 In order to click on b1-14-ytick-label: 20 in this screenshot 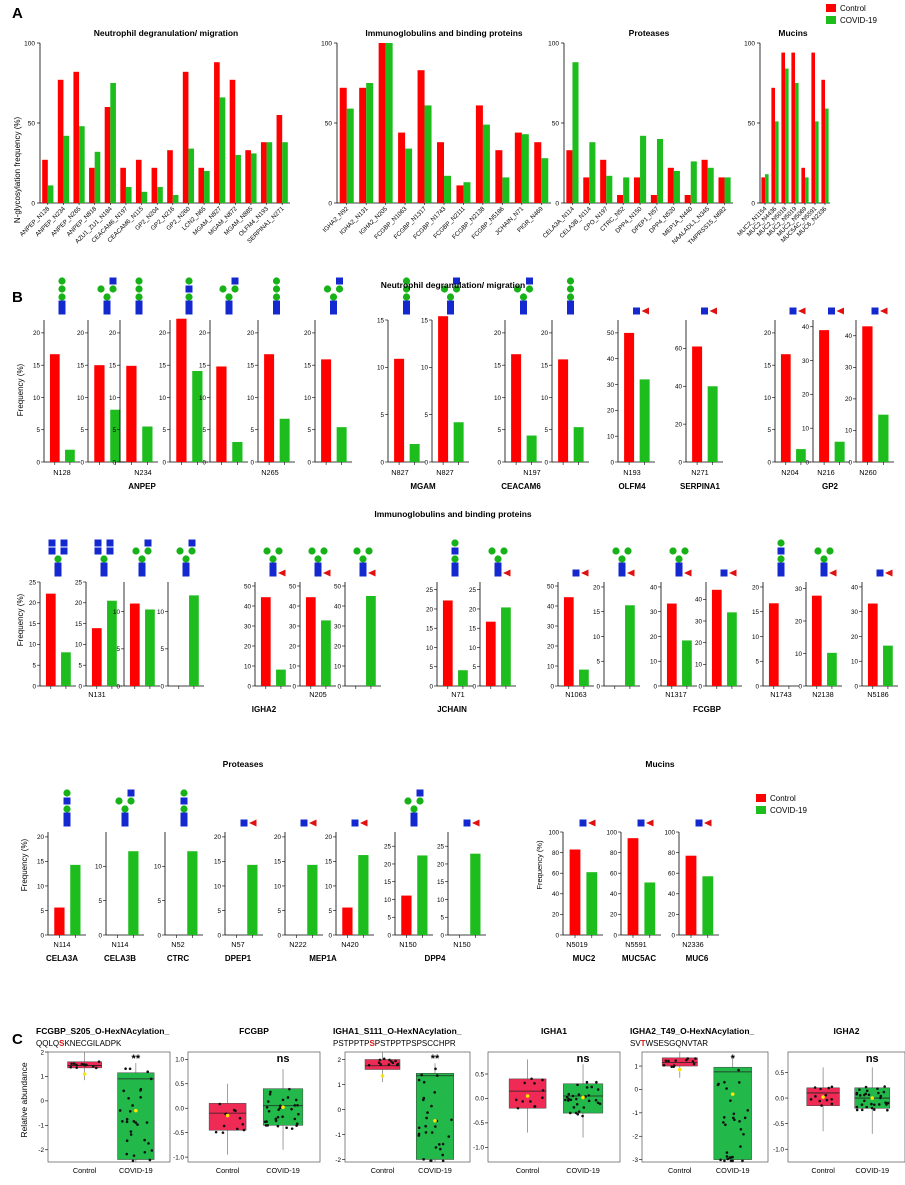, I will do `click(806, 395)`.